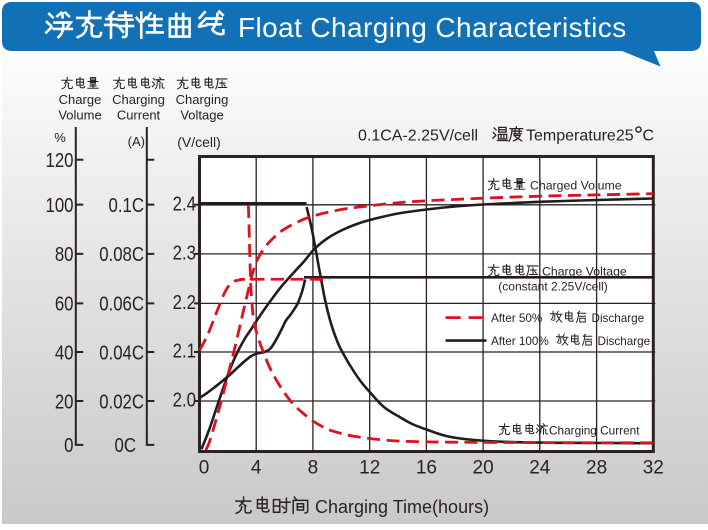 Image resolution: width=708 pixels, height=530 pixels. I want to click on svg-text: 0.1C, so click(126, 204).